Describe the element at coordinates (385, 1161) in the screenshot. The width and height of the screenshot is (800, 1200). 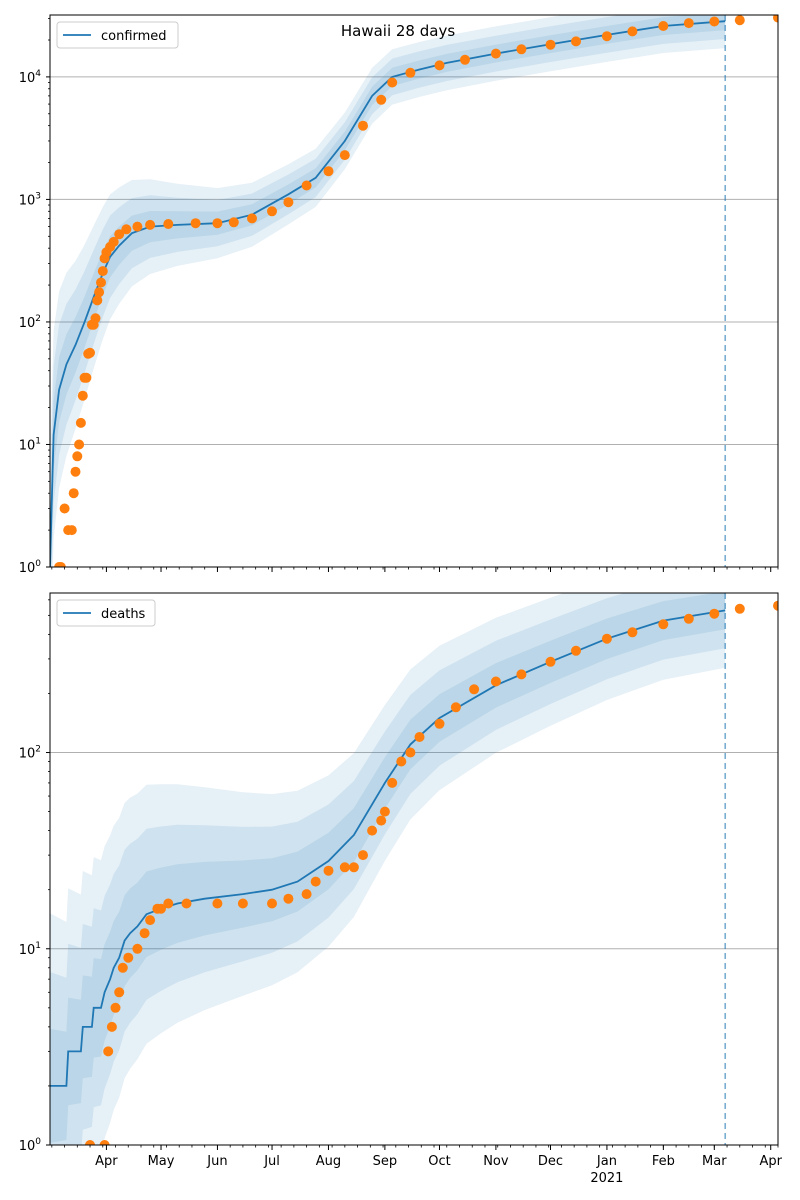
I see `xtick-label: Sep` at that location.